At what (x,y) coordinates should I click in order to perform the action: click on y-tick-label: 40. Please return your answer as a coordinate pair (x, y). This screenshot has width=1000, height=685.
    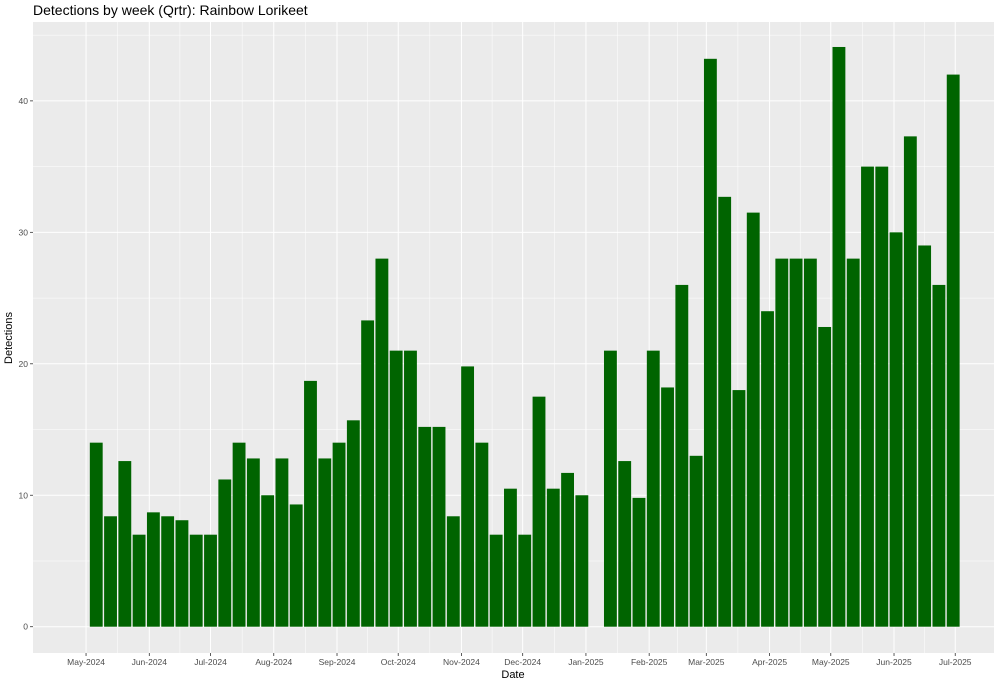
    Looking at the image, I should click on (24, 101).